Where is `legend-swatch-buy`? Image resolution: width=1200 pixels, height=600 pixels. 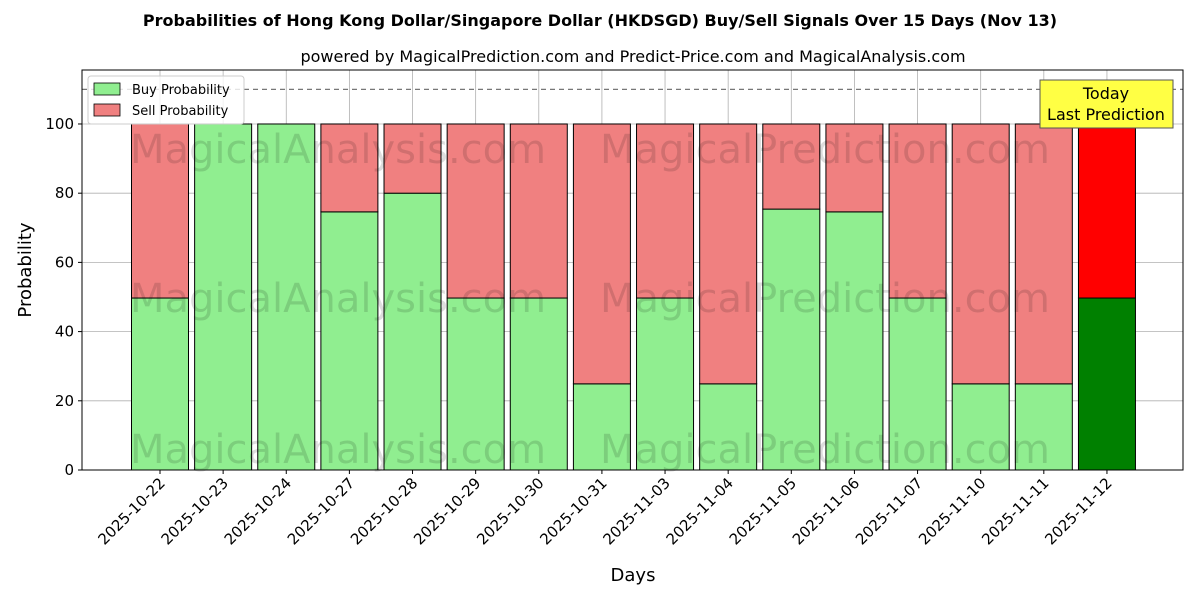 legend-swatch-buy is located at coordinates (107, 89).